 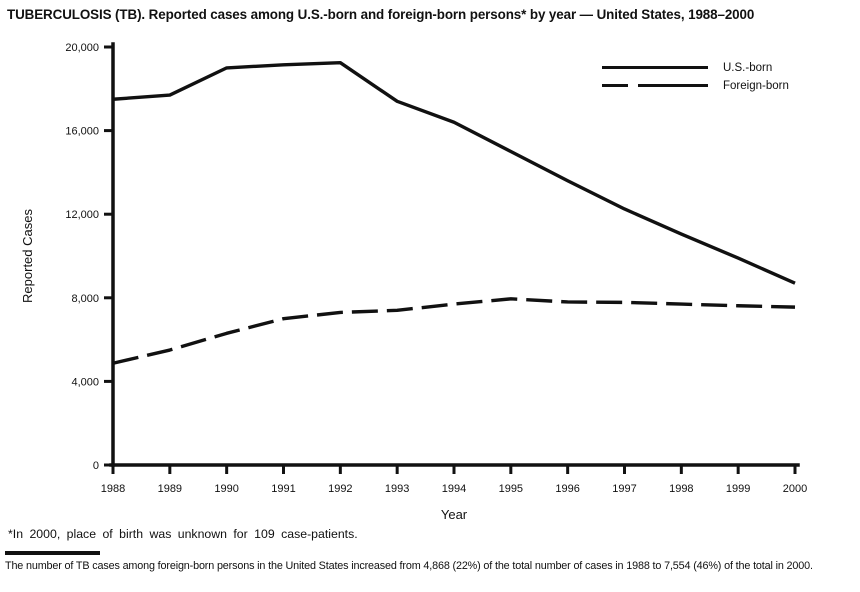 I want to click on y-axis-title: Reported Cases, so click(x=27, y=256).